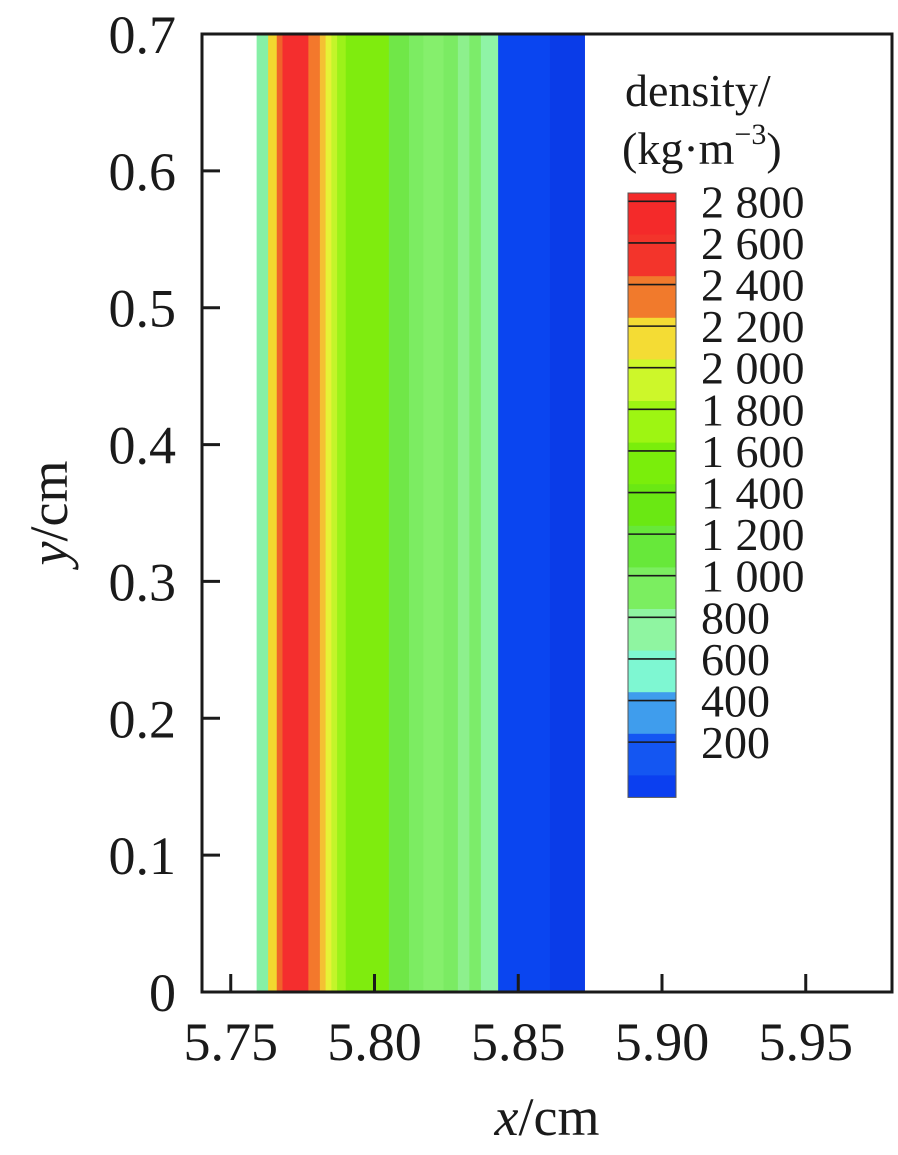 The width and height of the screenshot is (898, 1155). I want to click on legend-label-2: 2 400, so click(753, 285).